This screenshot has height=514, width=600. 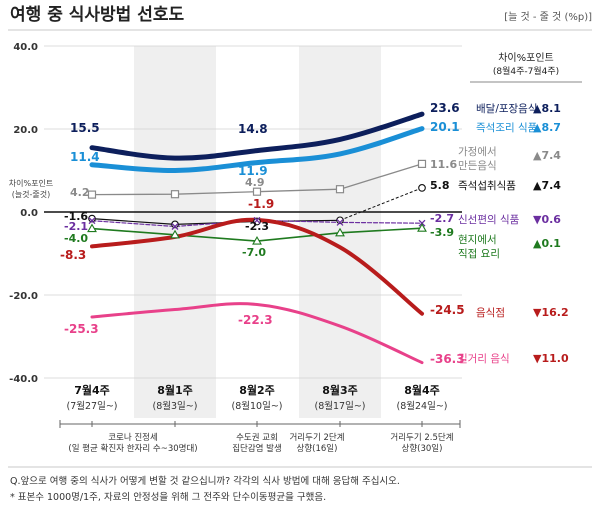 What do you see at coordinates (440, 185) in the screenshot?
I see `data-label-instant_ready-4: 5.8` at bounding box center [440, 185].